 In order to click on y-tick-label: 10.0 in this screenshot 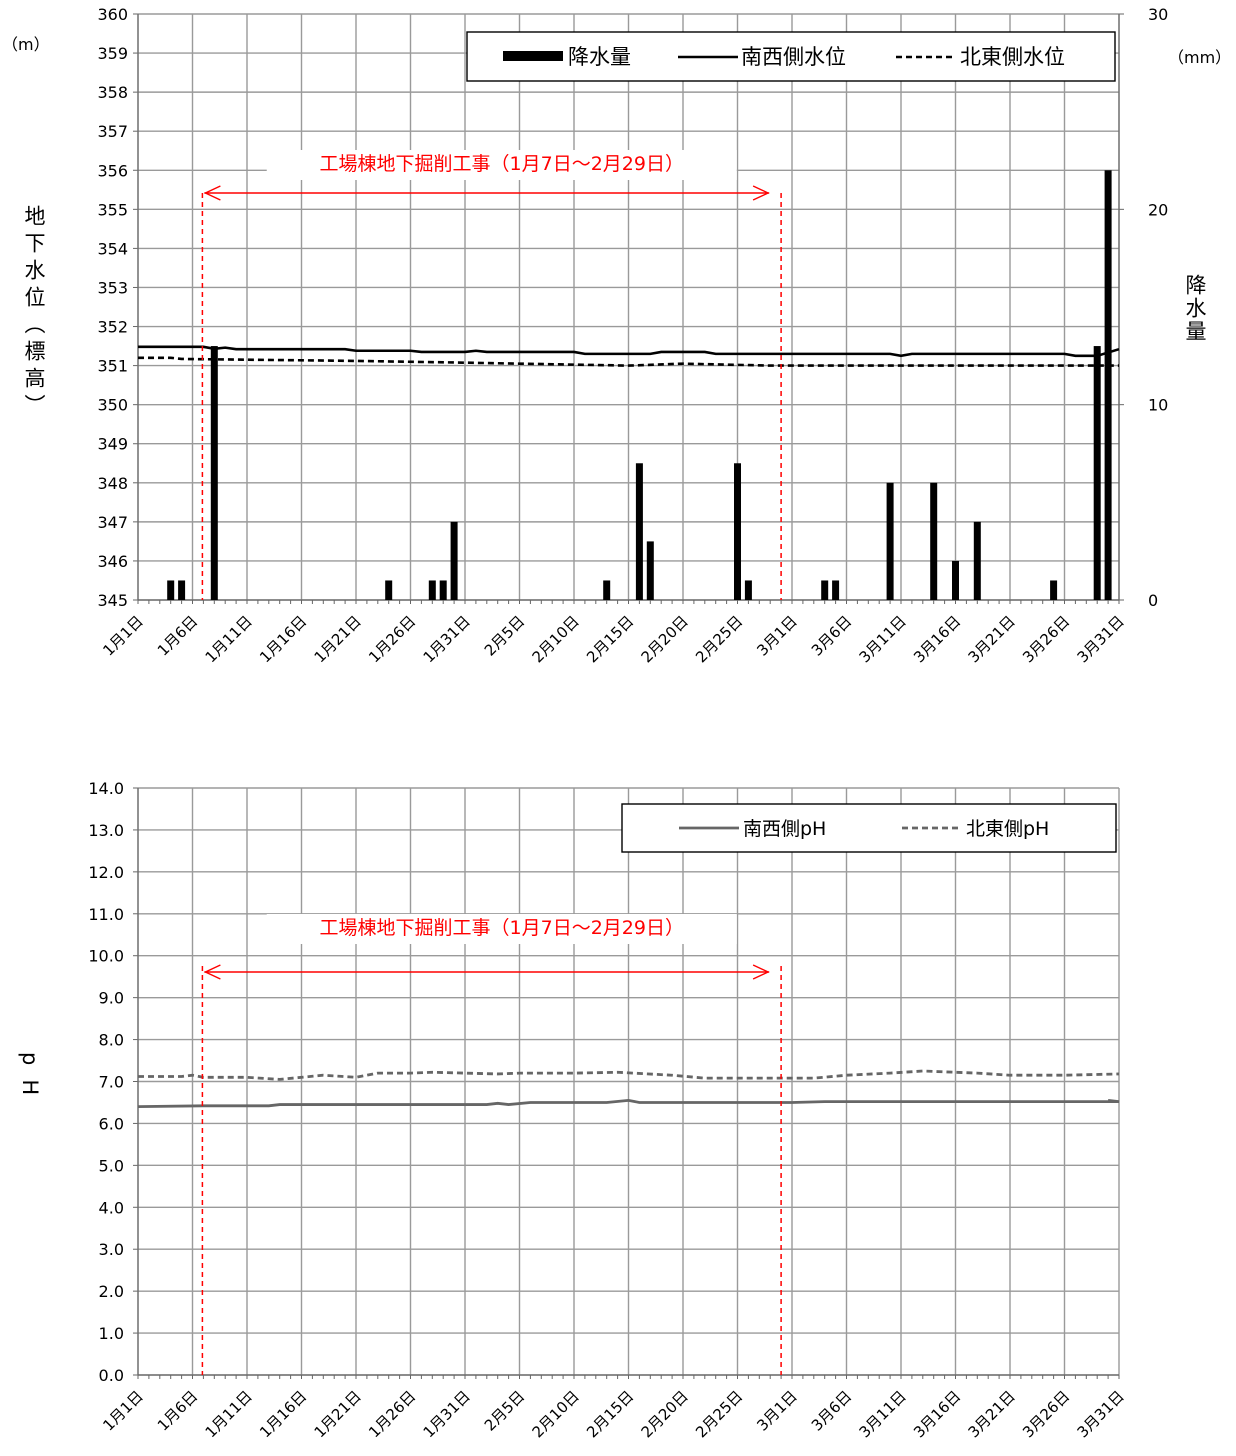, I will do `click(106, 956)`.